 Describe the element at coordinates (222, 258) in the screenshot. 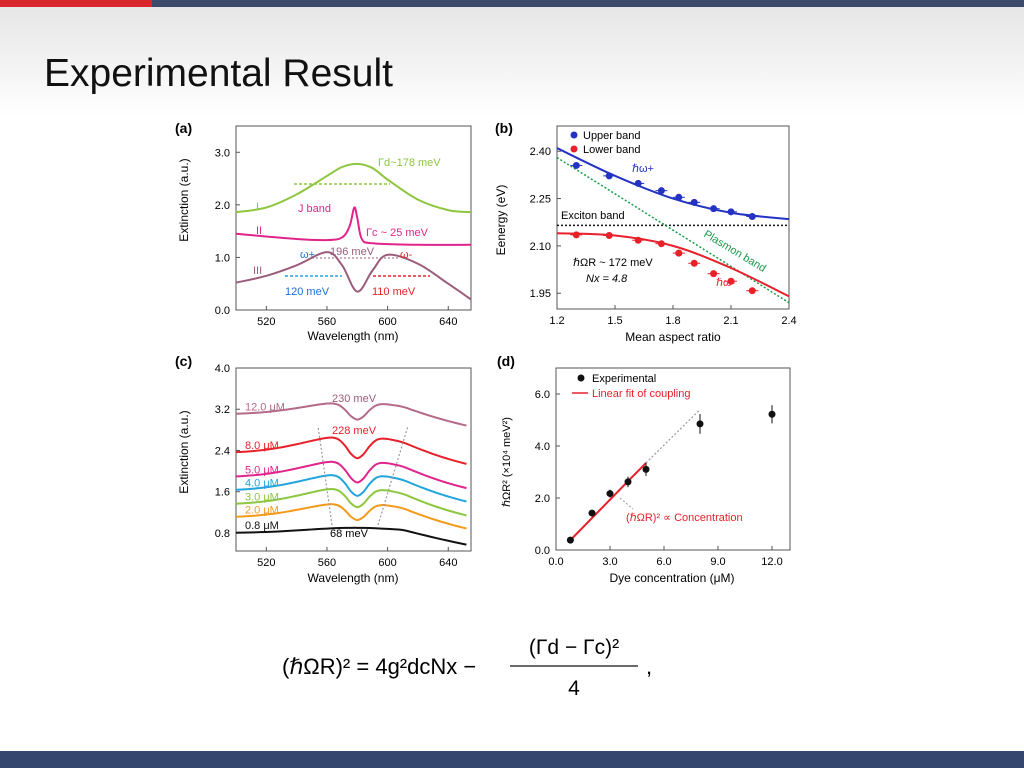

I see `panel-a-ytick-label-1: 1.0` at that location.